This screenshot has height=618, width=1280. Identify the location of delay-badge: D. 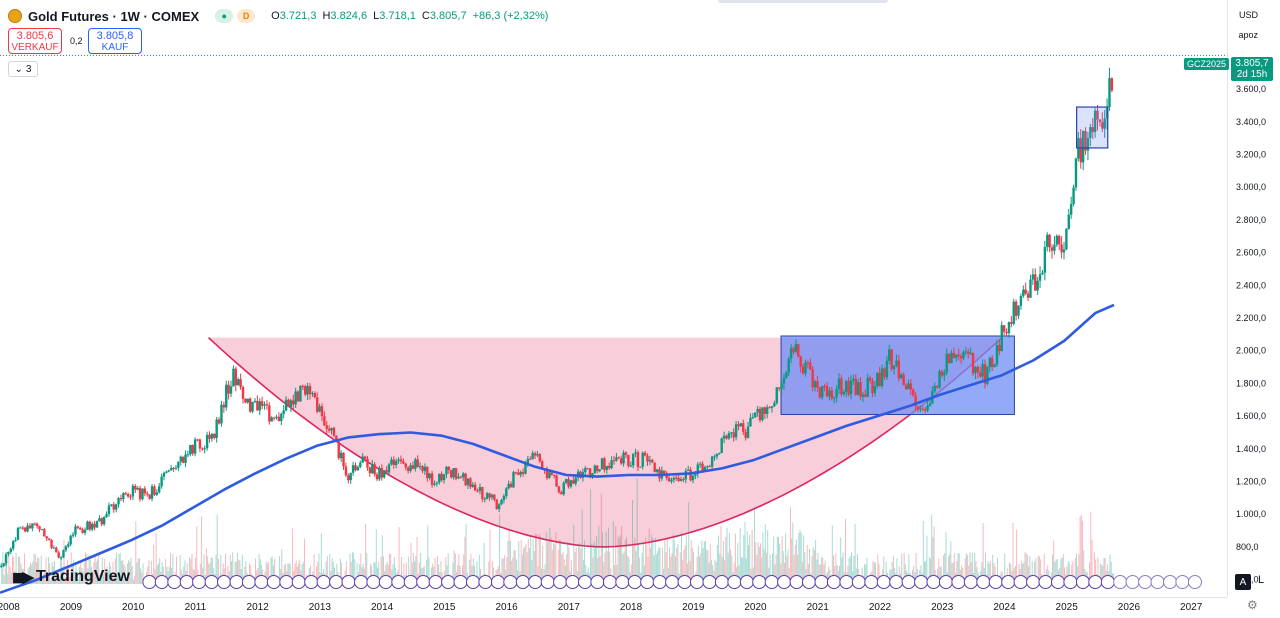
(246, 16).